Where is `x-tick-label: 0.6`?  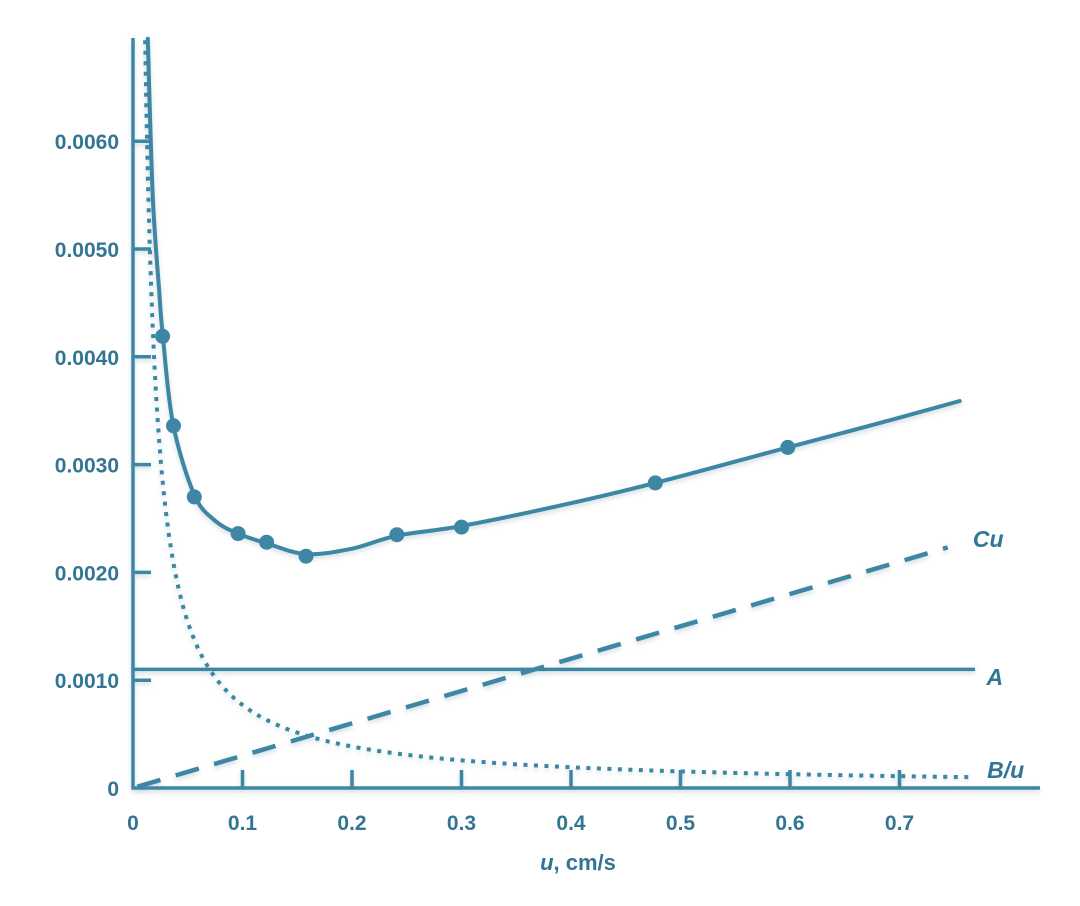
x-tick-label: 0.6 is located at coordinates (789, 823).